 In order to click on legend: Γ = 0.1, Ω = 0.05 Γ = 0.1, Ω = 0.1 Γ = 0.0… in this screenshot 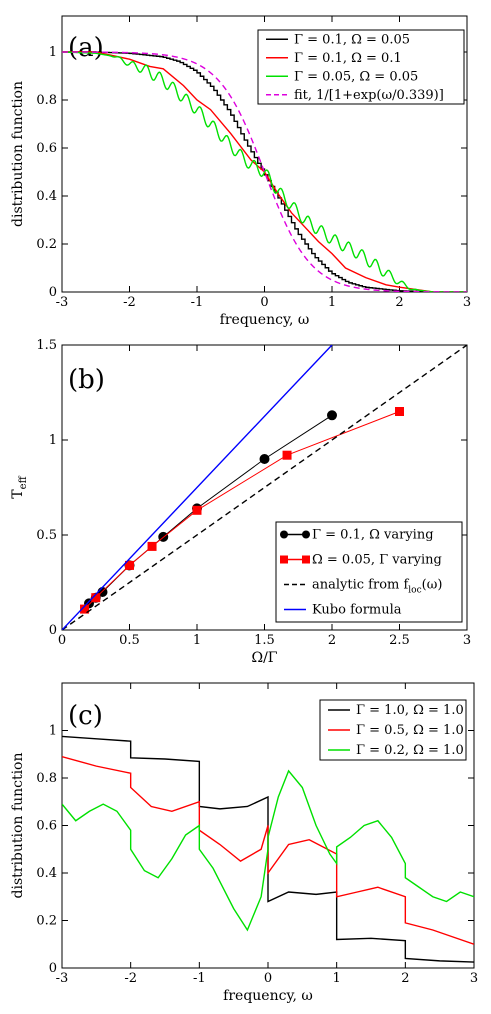, I will do `click(361, 67)`.